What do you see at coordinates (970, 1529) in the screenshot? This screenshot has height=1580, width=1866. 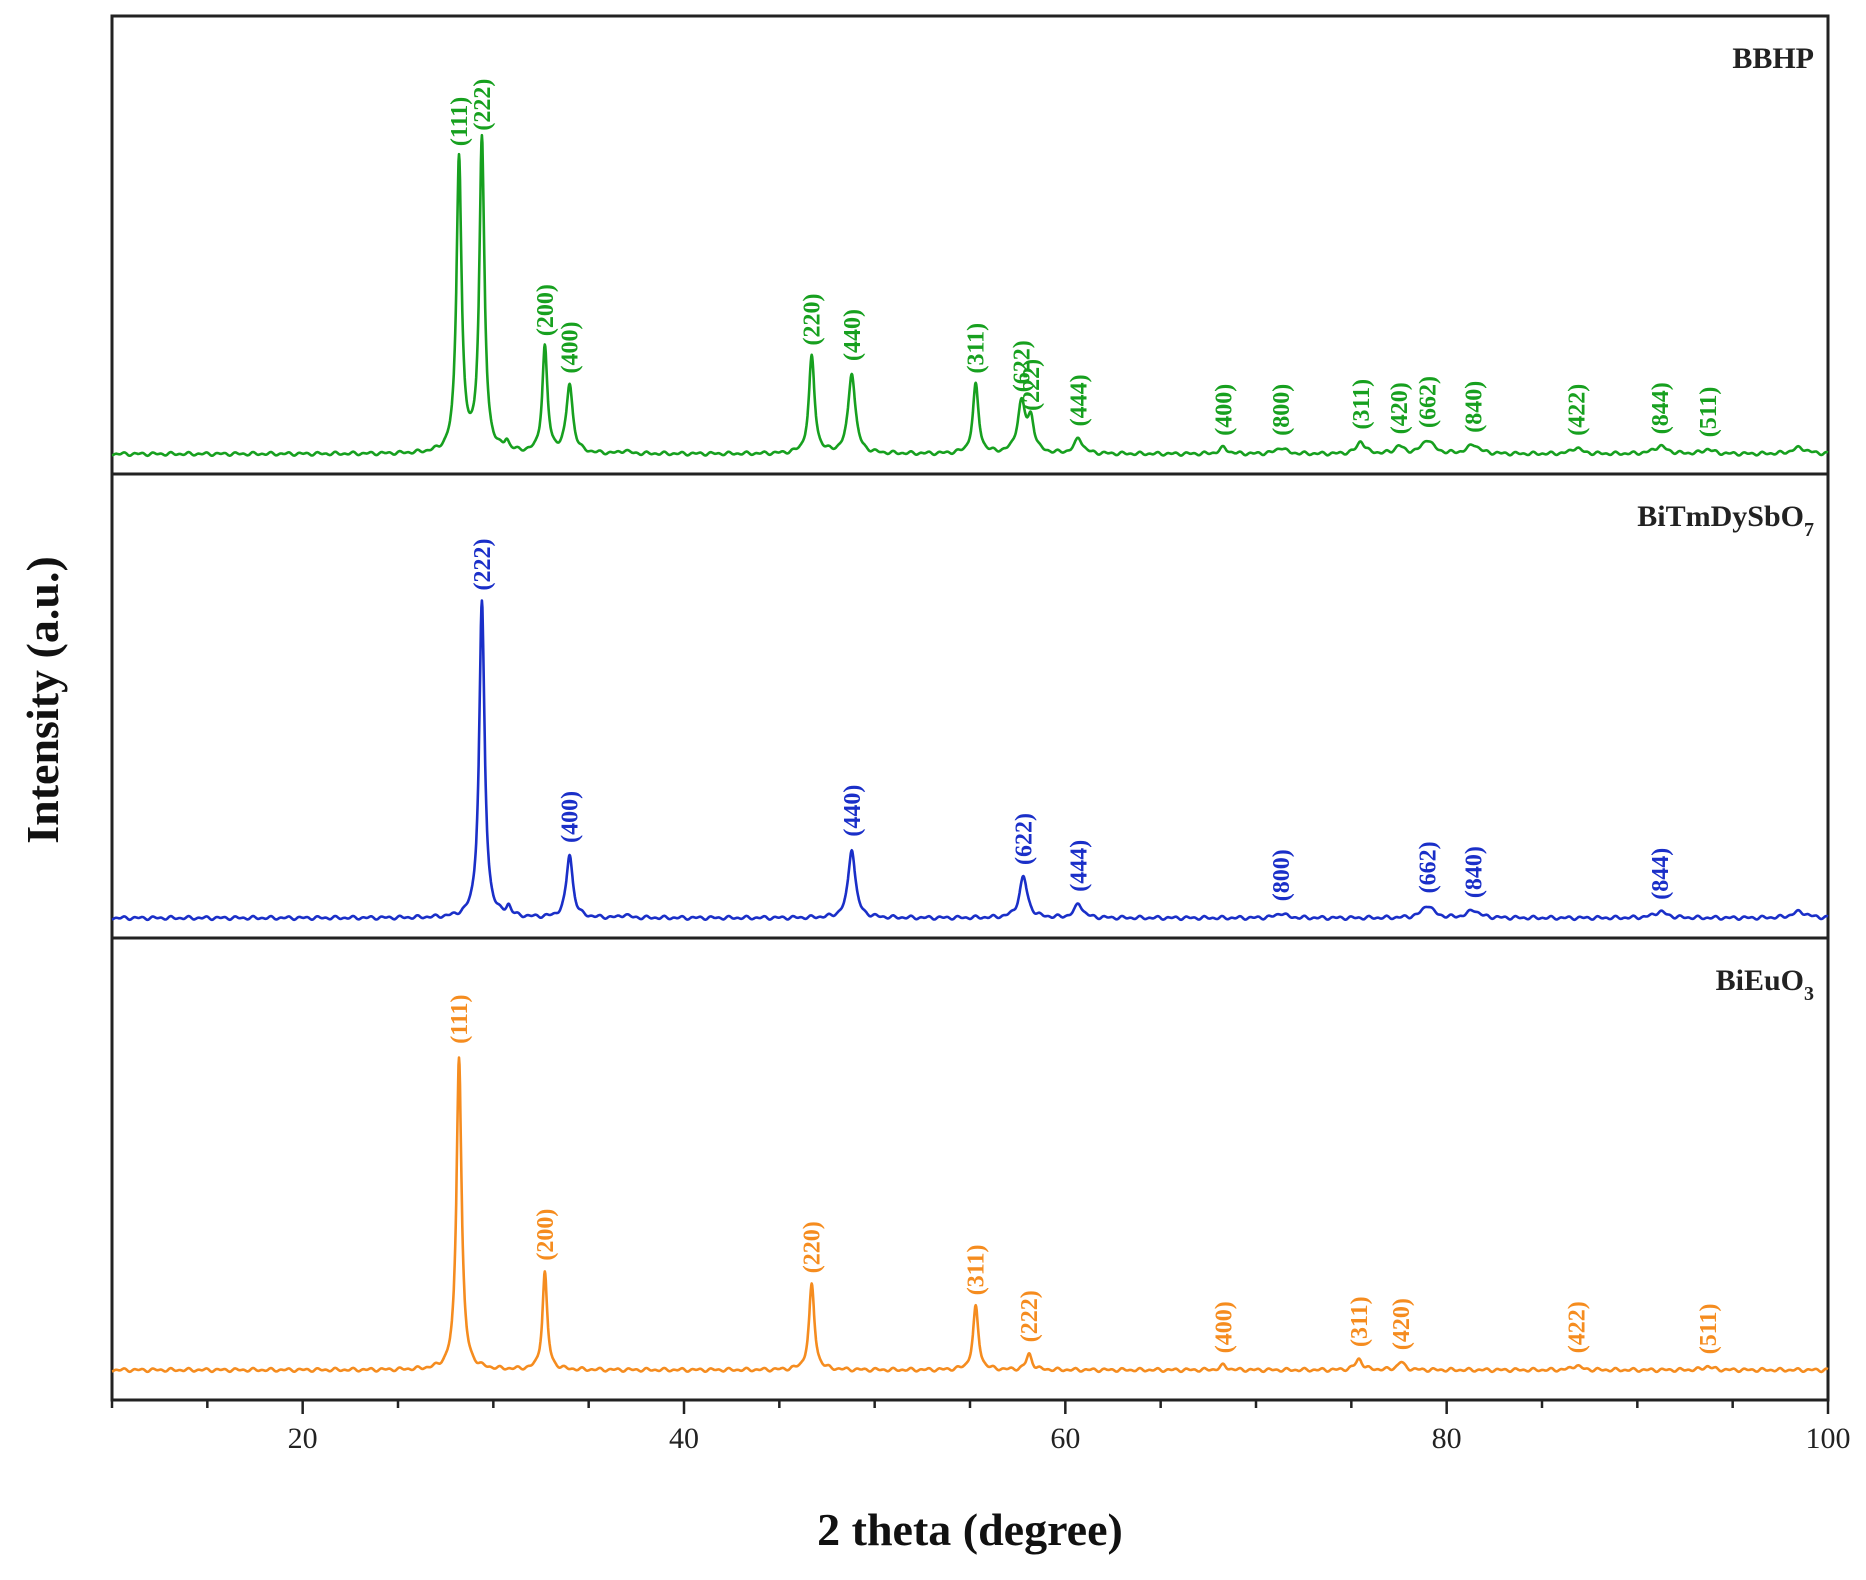 I see `x-axis-title: 2 theta (degree)` at bounding box center [970, 1529].